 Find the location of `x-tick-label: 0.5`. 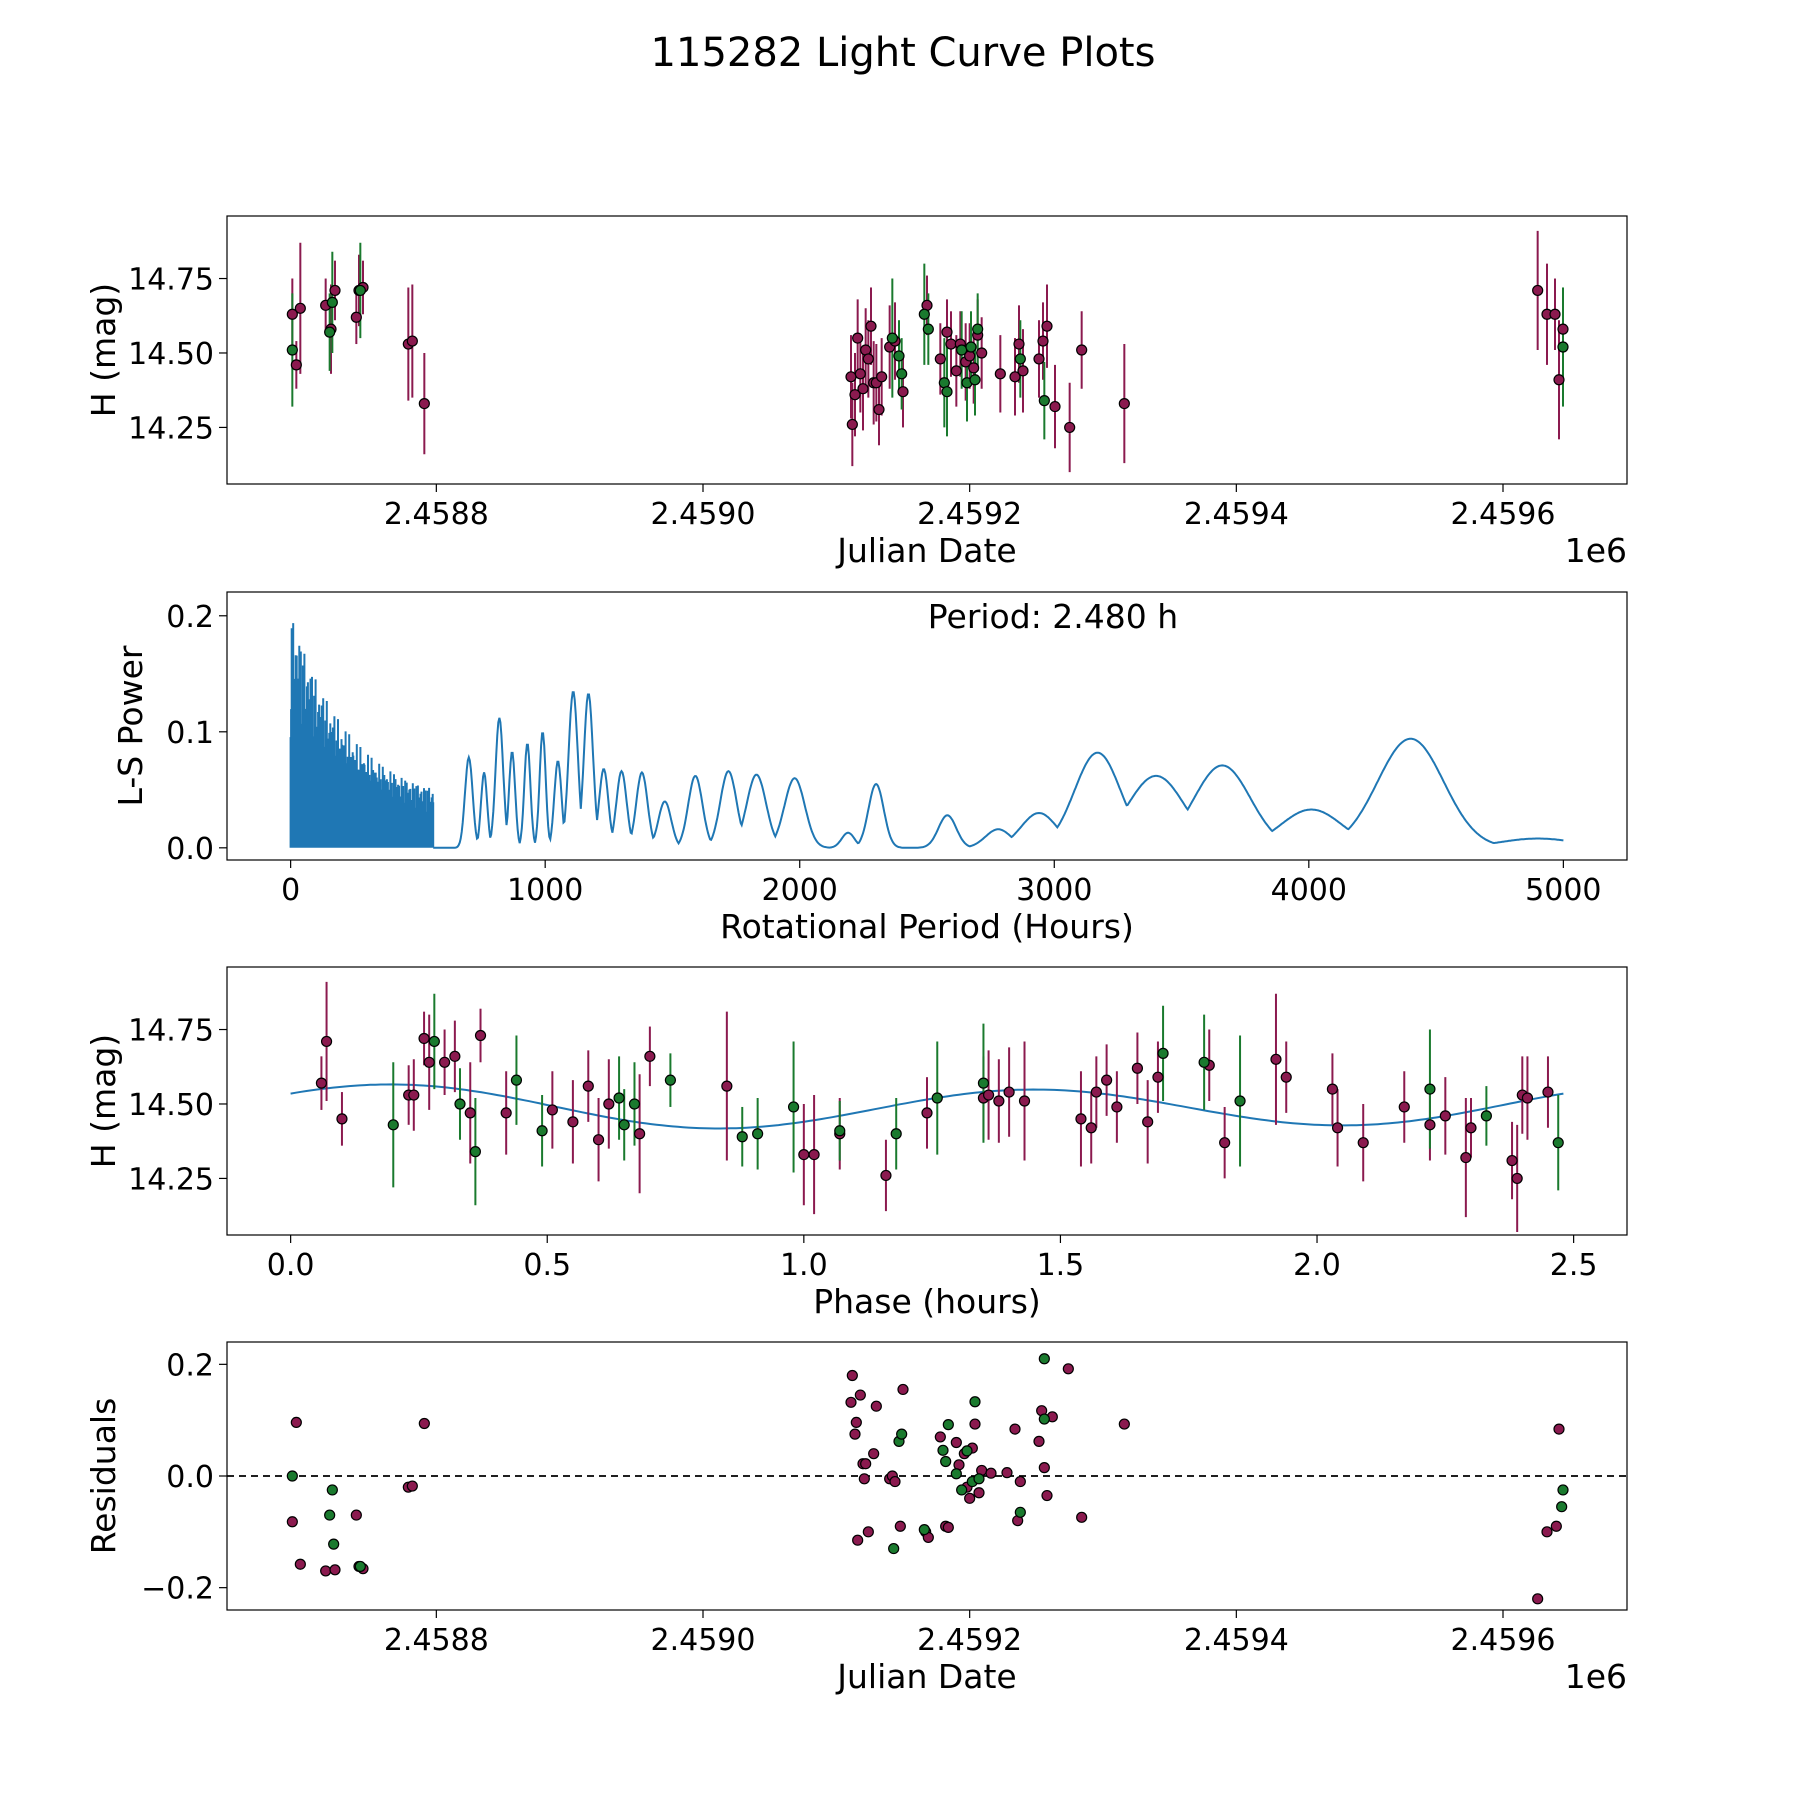

x-tick-label: 0.5 is located at coordinates (547, 1265).